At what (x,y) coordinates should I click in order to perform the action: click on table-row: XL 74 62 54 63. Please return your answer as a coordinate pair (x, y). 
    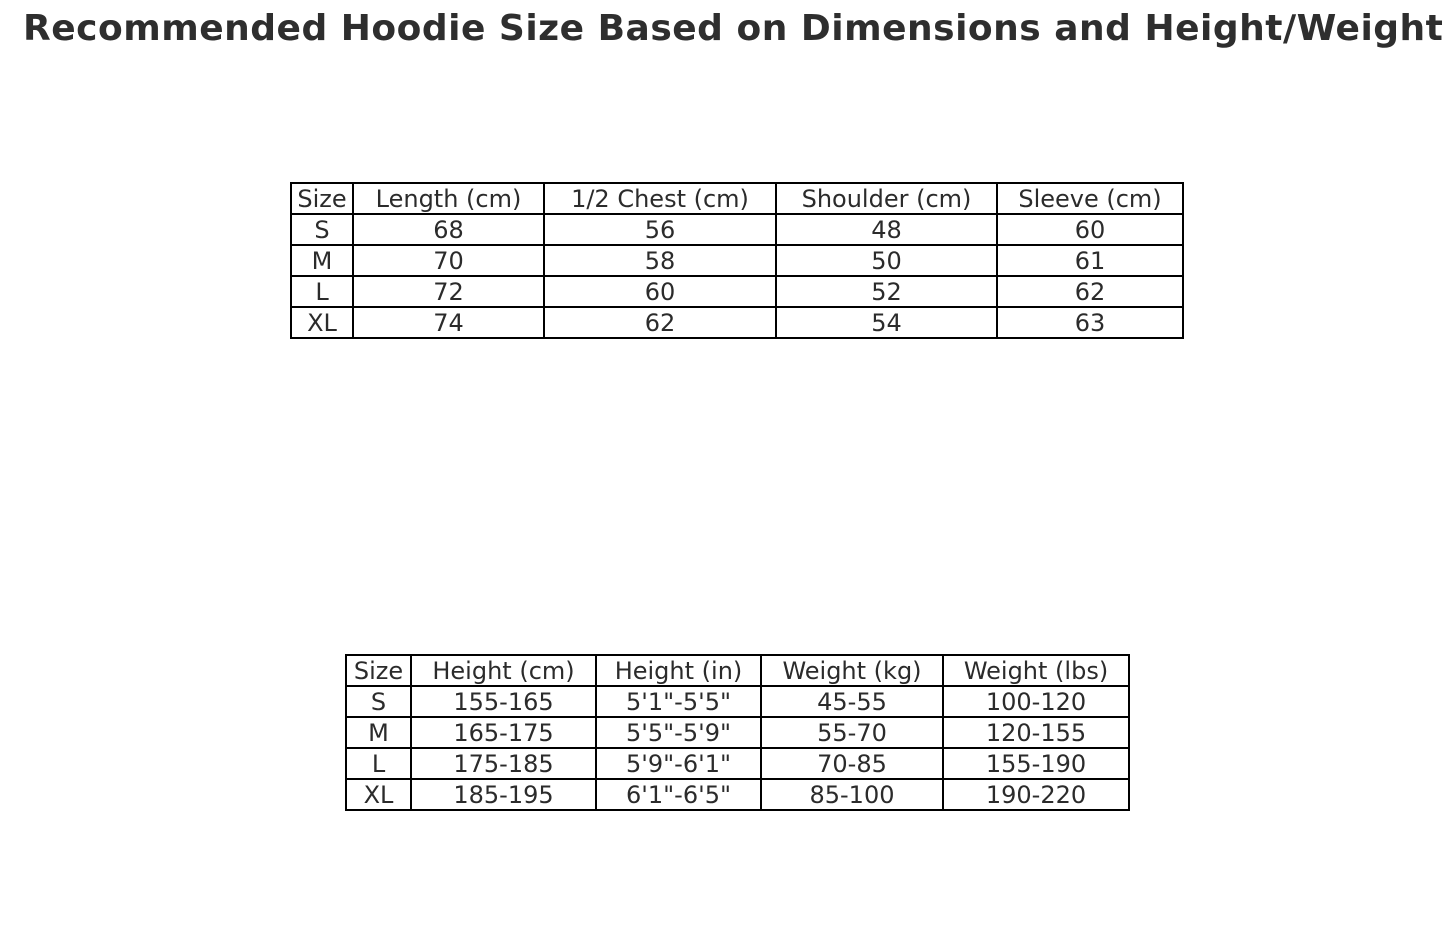
    Looking at the image, I should click on (737, 322).